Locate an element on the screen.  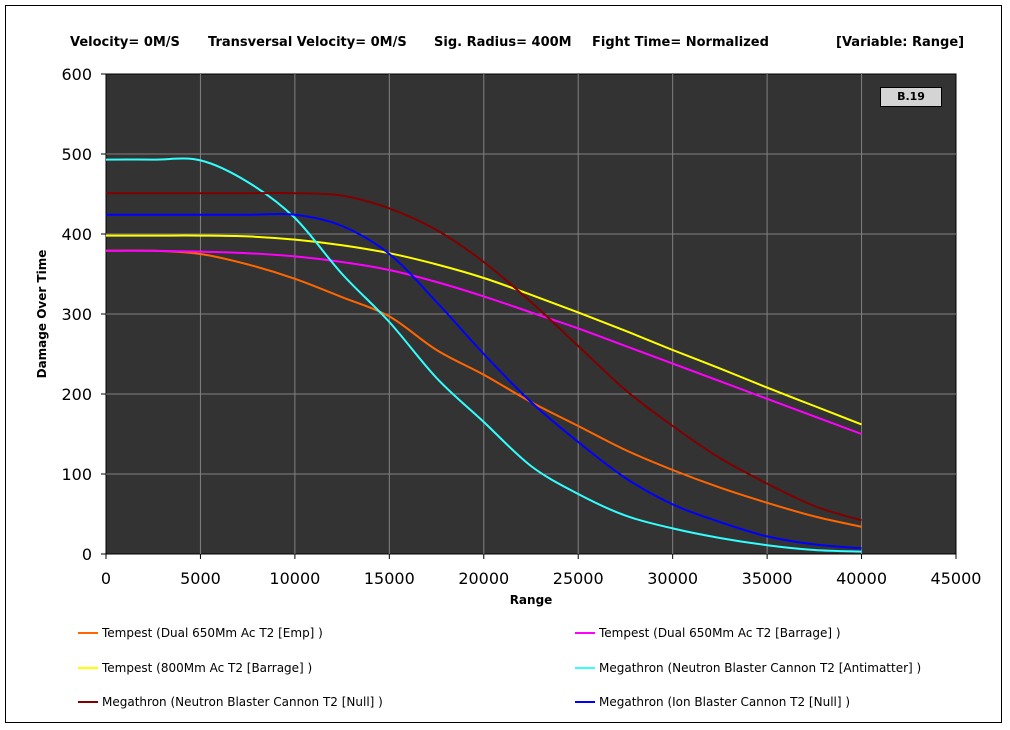
x-tick-label: 15000 is located at coordinates (389, 578).